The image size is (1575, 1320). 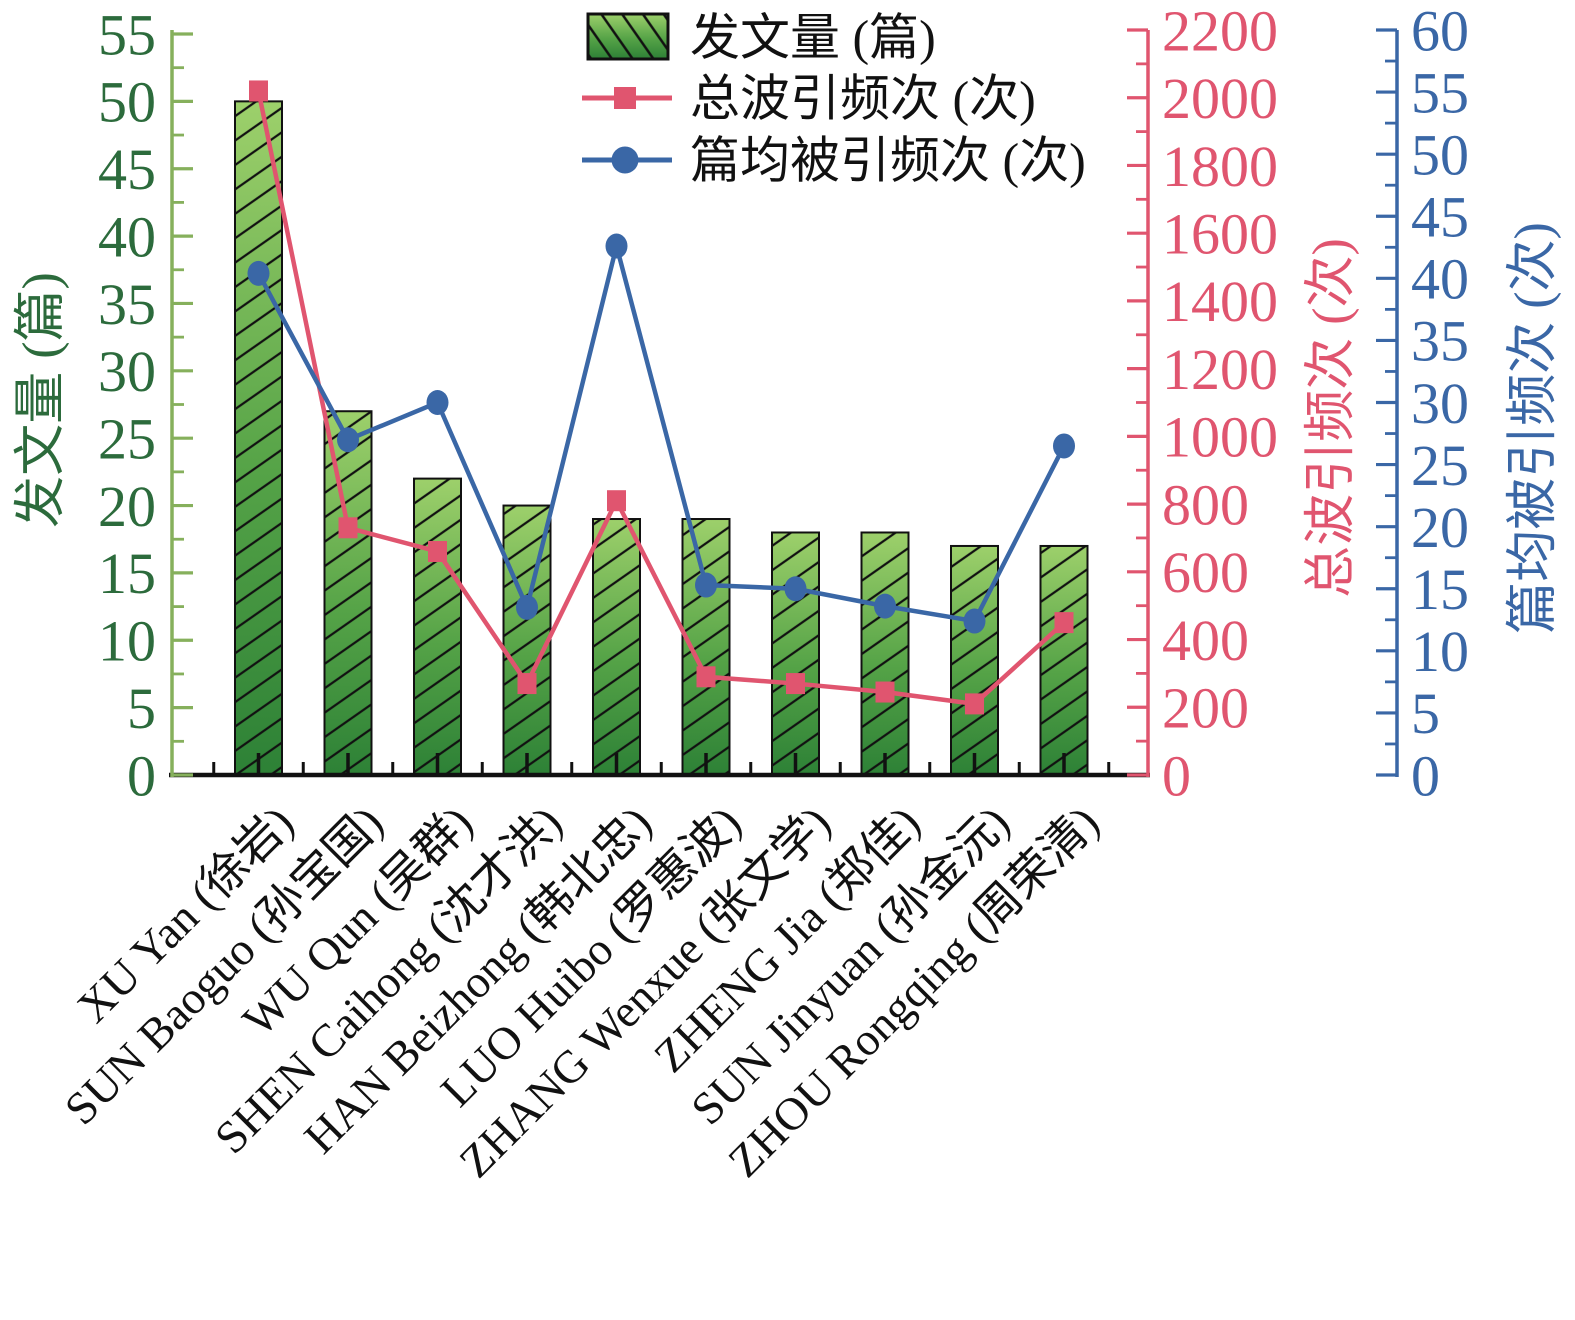 What do you see at coordinates (628, 36) in the screenshot?
I see `legend-bar-swatch-hatch` at bounding box center [628, 36].